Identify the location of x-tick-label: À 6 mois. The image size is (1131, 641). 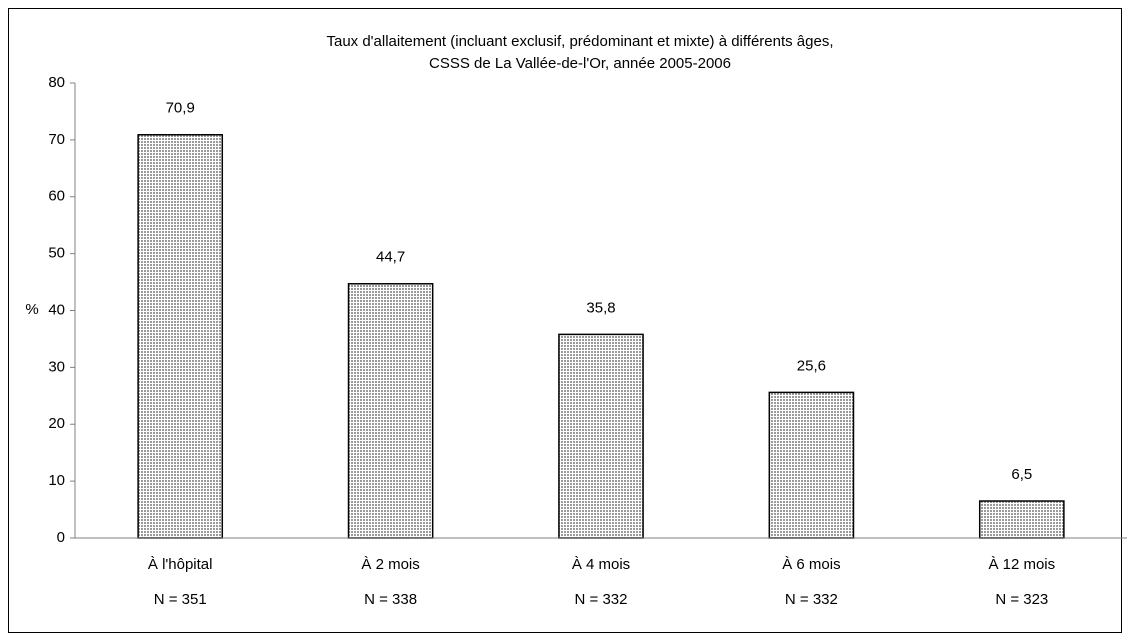
(811, 564).